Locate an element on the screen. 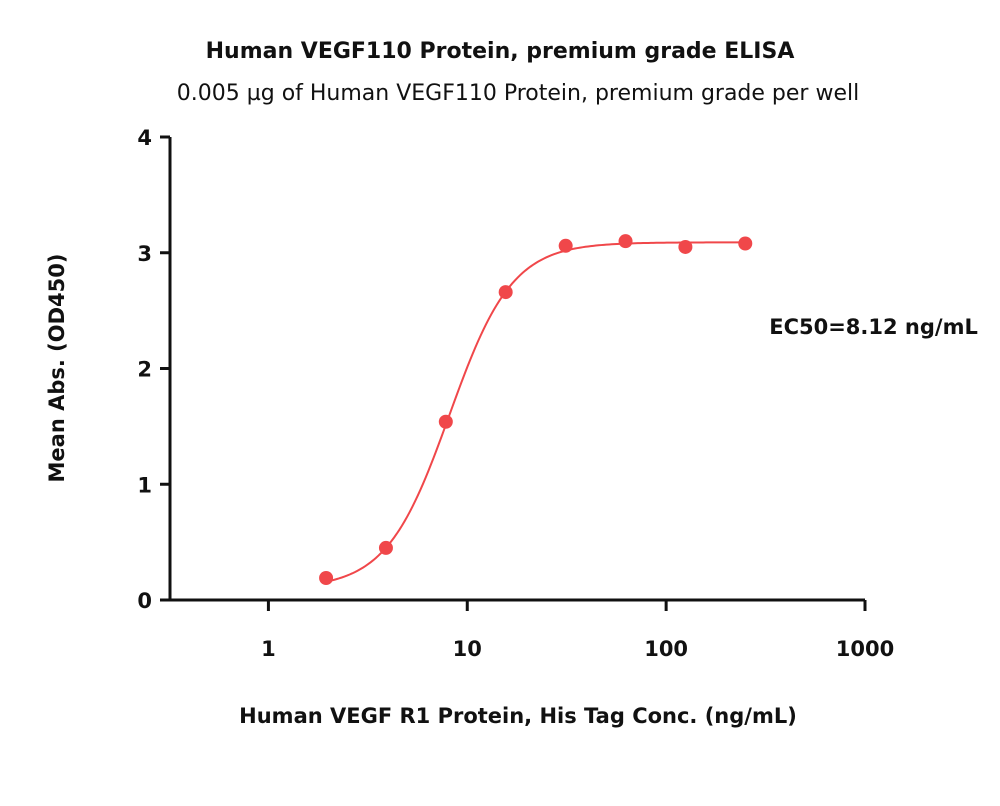 The image size is (1000, 806). y-tick-label: 4 is located at coordinates (144, 138).